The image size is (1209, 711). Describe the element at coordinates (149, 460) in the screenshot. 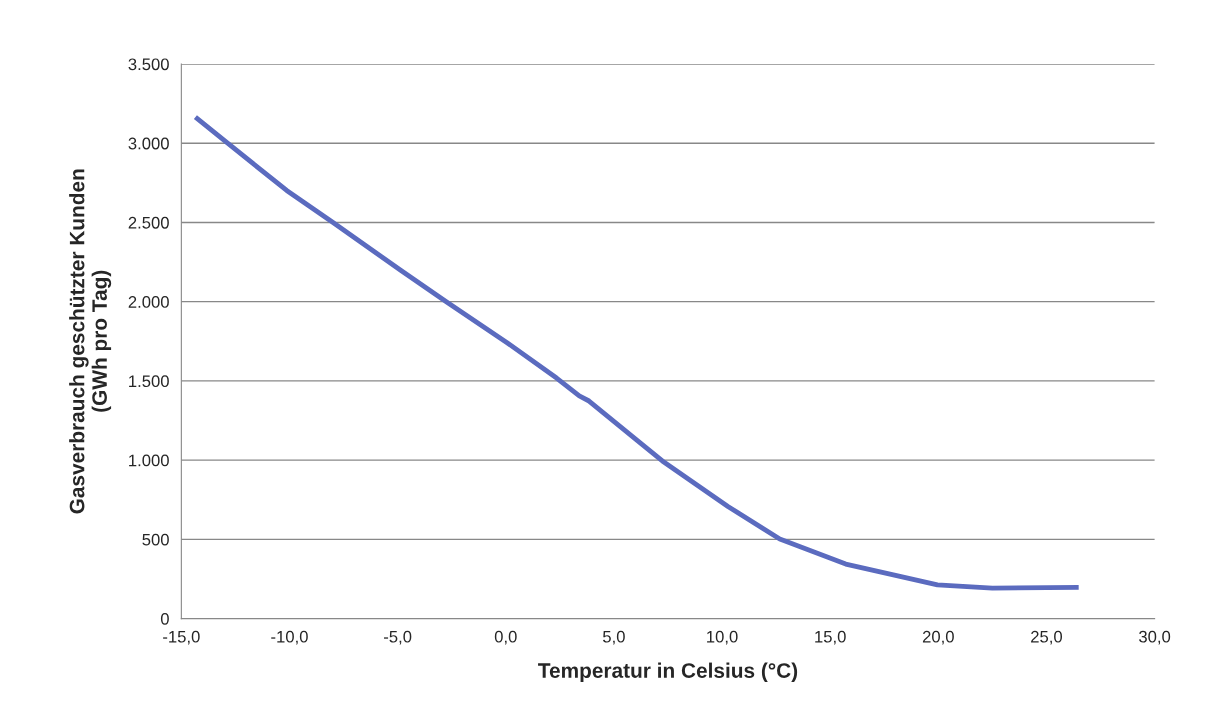

I see `y-tick-label: 1.000` at that location.